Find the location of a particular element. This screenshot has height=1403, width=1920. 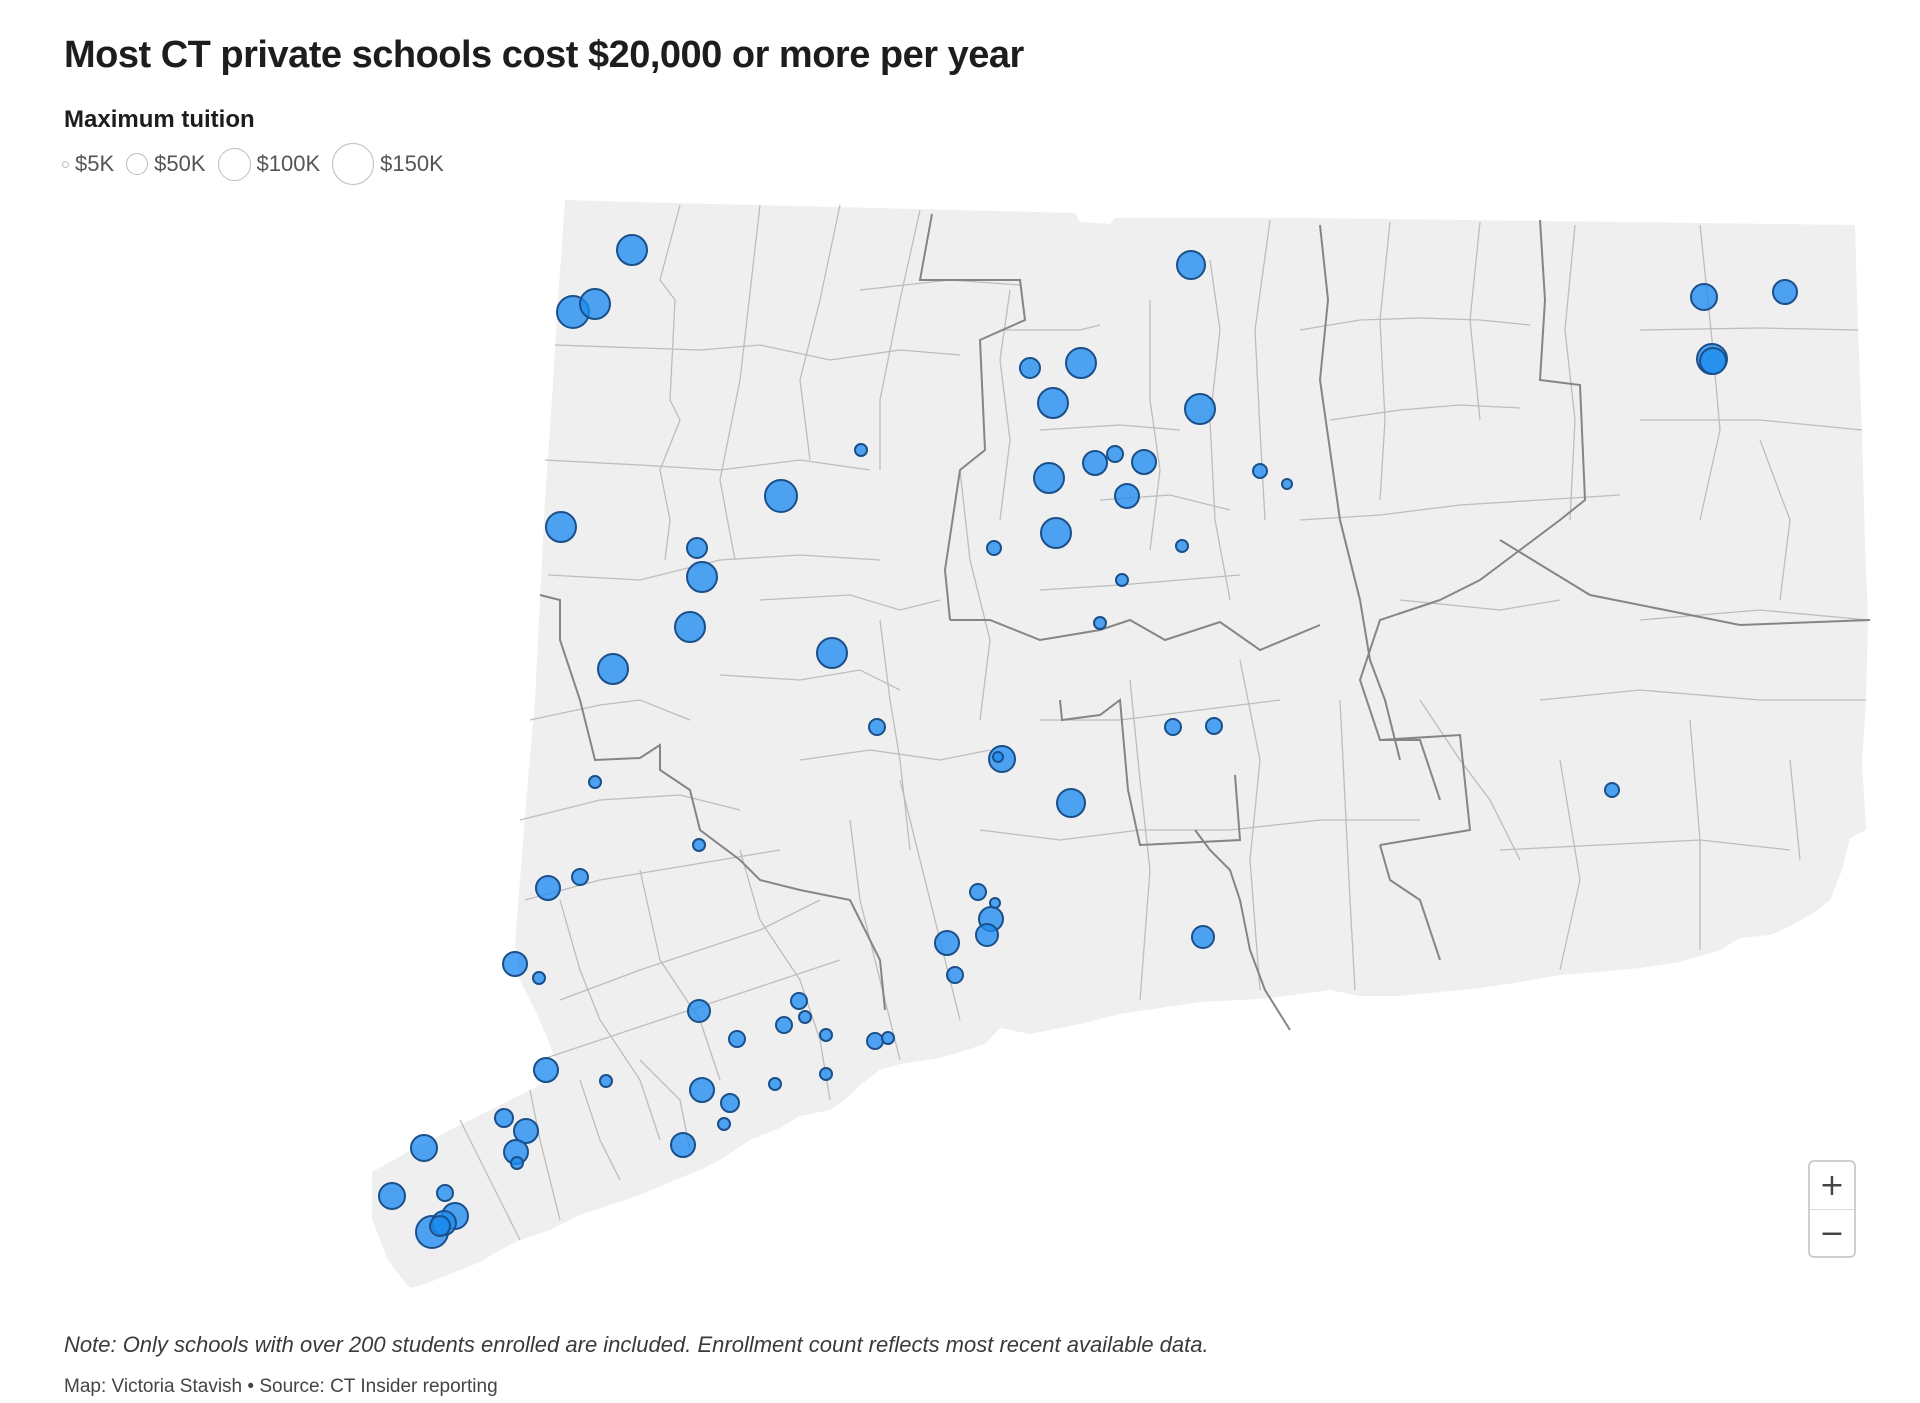

zoom-out-button: − is located at coordinates (1832, 1232).